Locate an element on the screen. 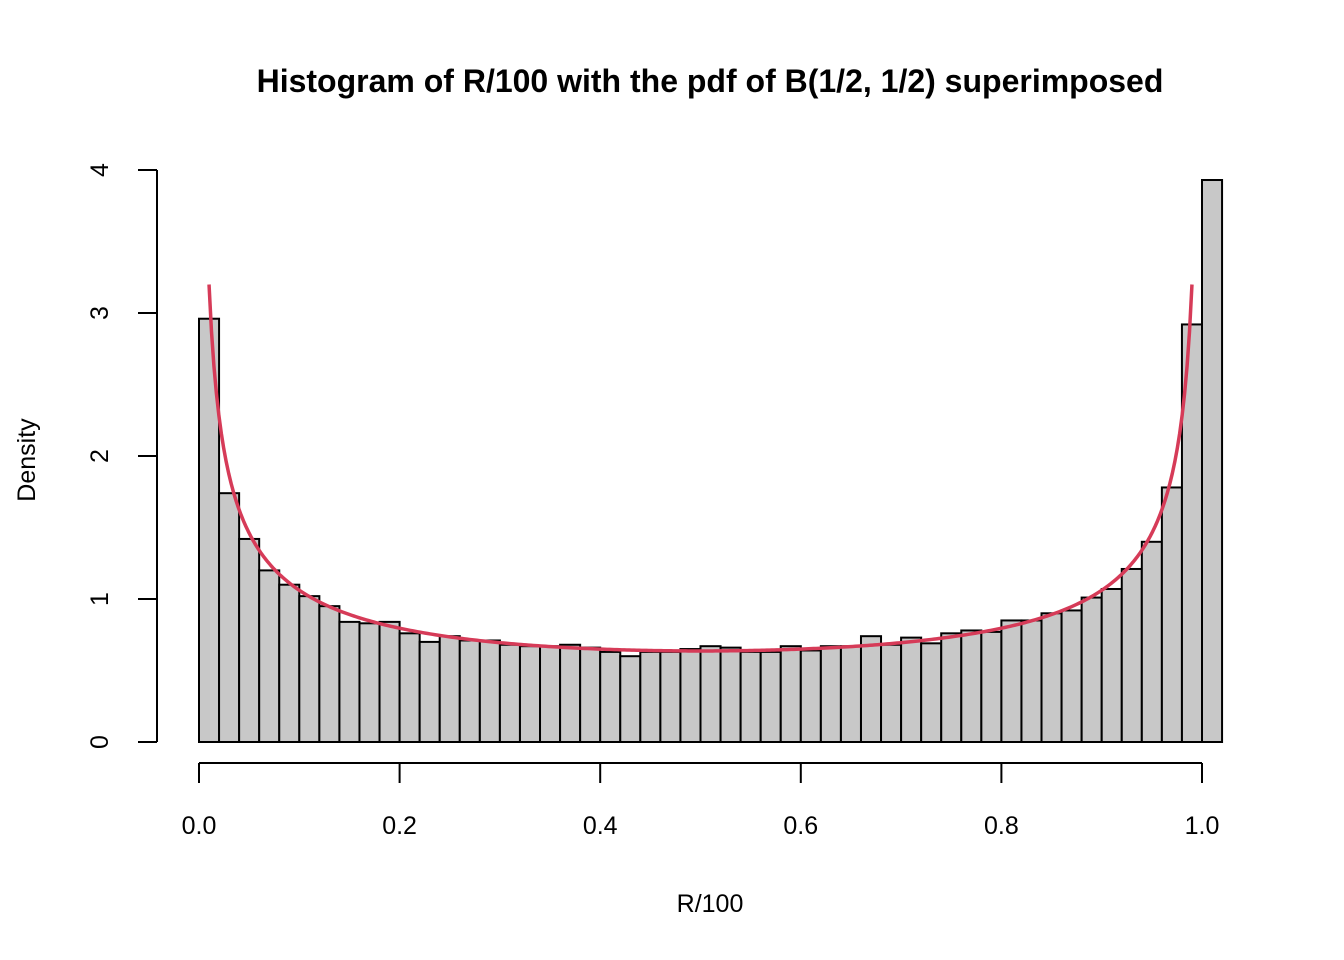 The image size is (1344, 960). x-tick-label: 0.4 is located at coordinates (600, 826).